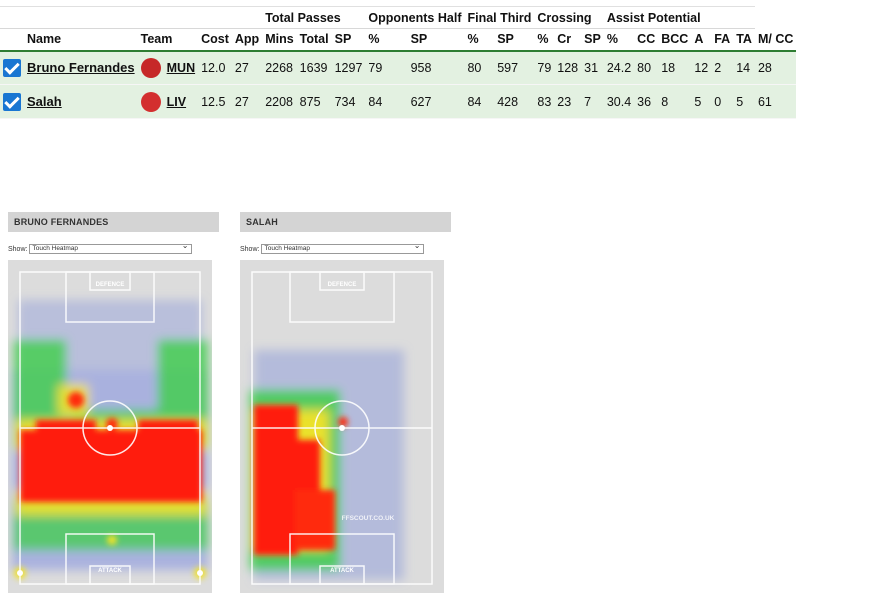  I want to click on stat-cell: 14, so click(744, 67).